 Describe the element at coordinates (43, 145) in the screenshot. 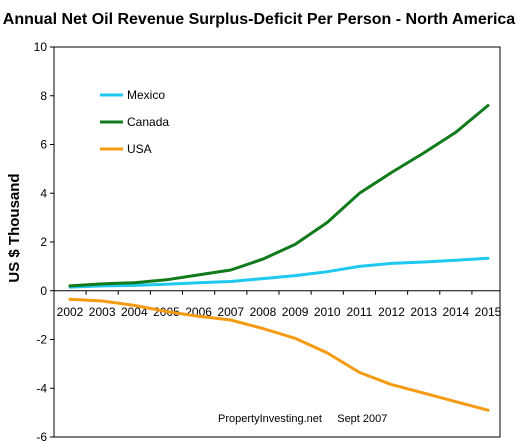

I see `y-tick-label: 6` at that location.